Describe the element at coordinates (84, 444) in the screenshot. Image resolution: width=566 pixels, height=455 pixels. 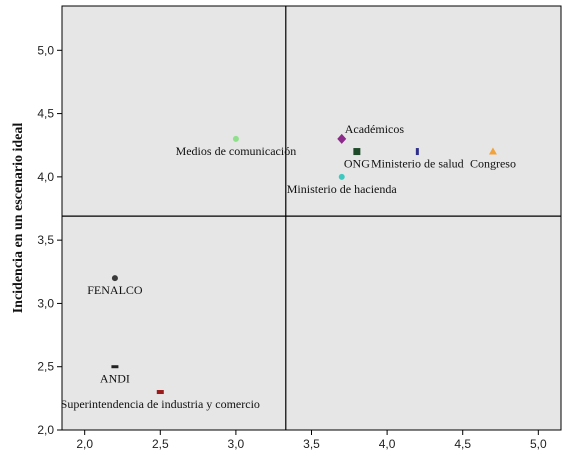
I see `x-tick-label: 2,0` at that location.